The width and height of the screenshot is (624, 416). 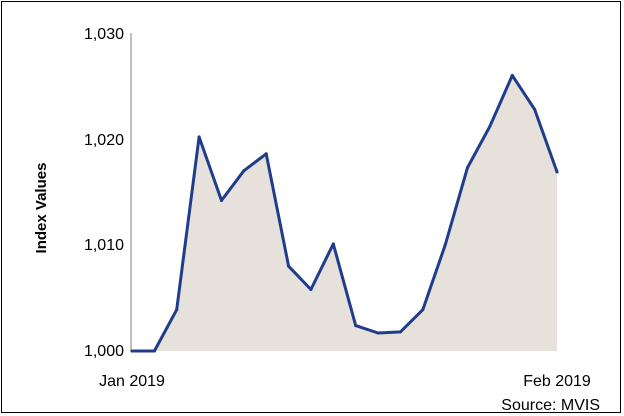 I want to click on y-tick-label: 1,000, so click(x=104, y=351).